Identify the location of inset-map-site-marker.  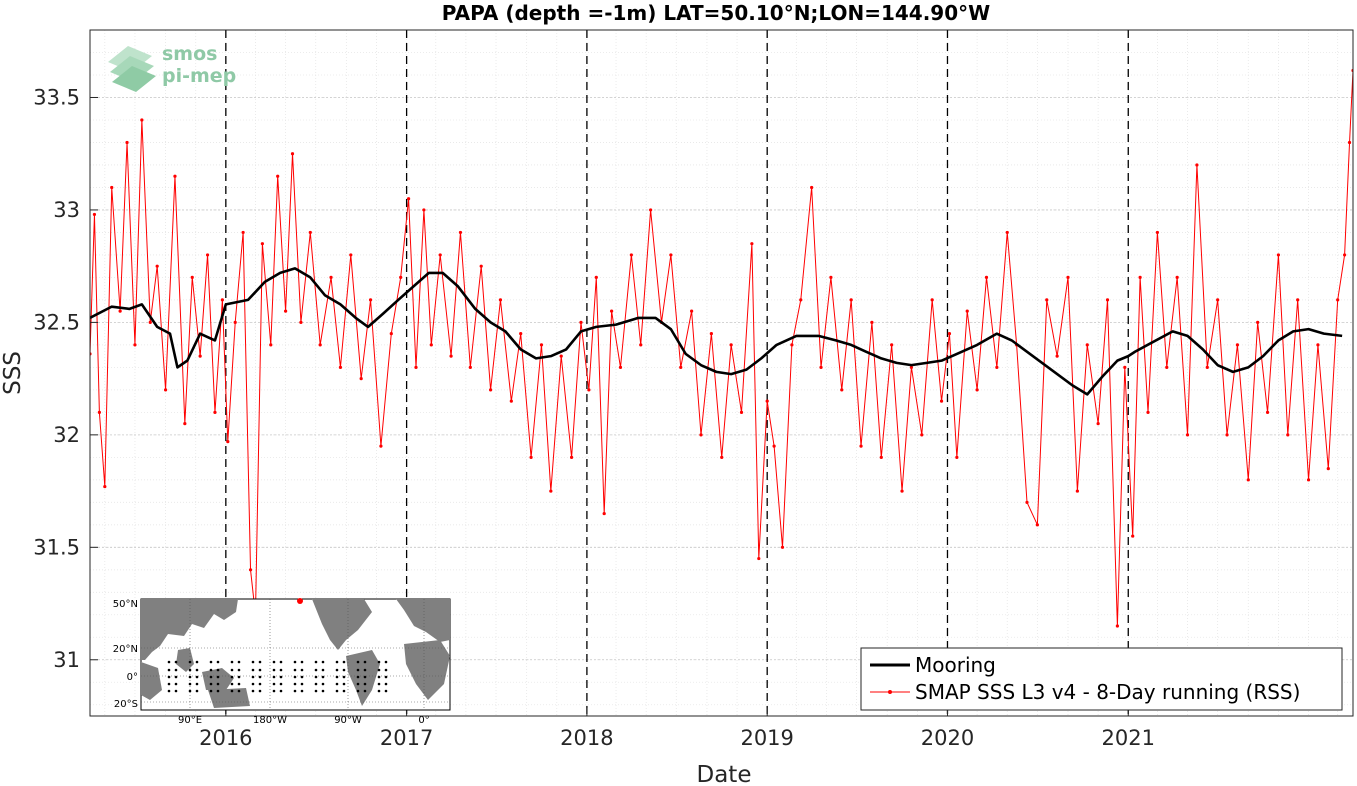
(300, 601).